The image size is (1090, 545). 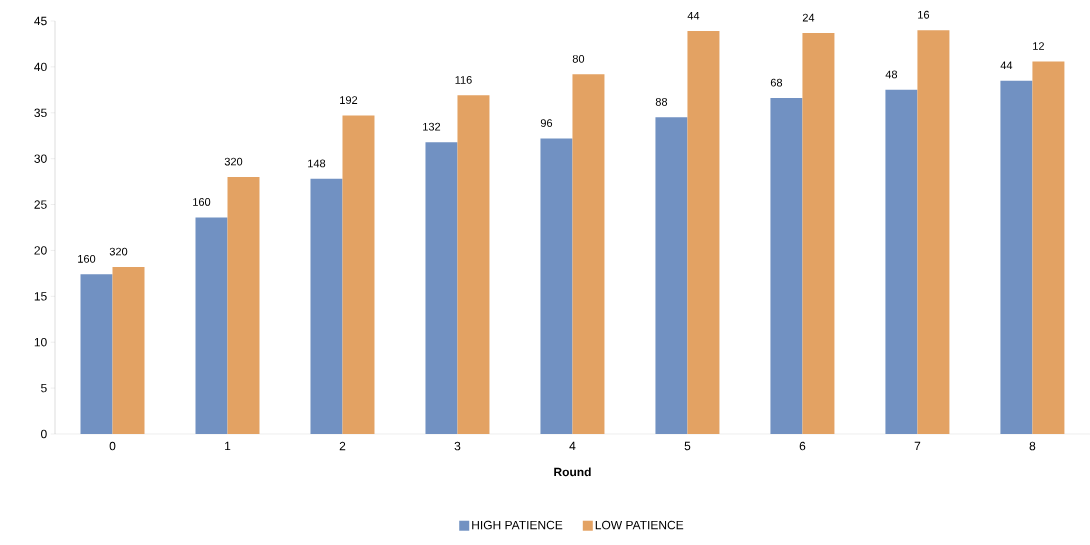 I want to click on y-tick-label: 5, so click(x=44, y=388).